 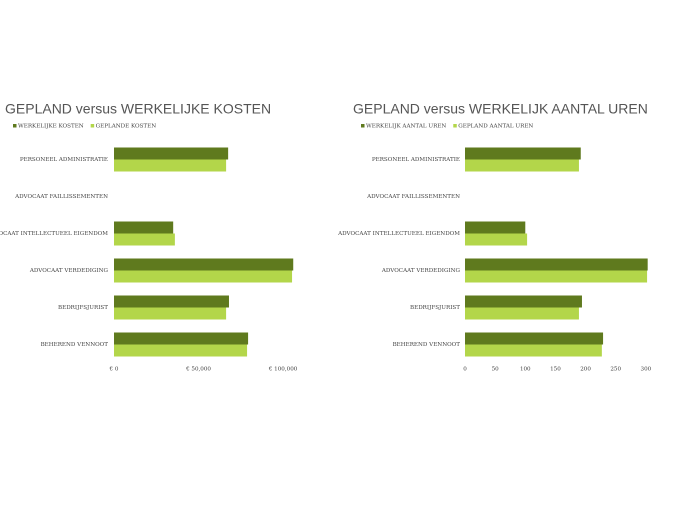 What do you see at coordinates (555, 370) in the screenshot?
I see `x-tick-label: 150` at bounding box center [555, 370].